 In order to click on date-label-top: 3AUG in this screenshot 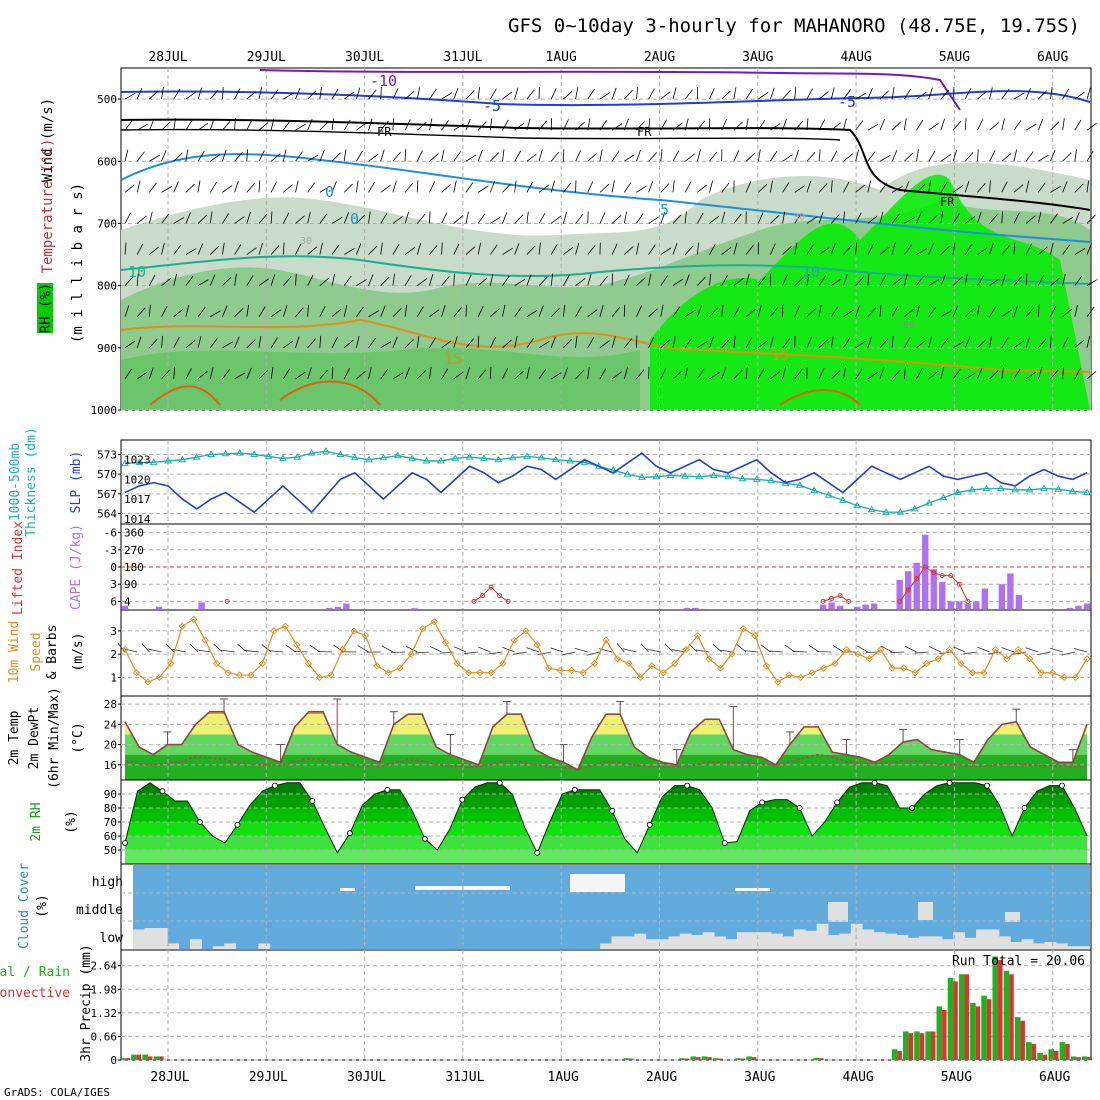, I will do `click(757, 57)`.